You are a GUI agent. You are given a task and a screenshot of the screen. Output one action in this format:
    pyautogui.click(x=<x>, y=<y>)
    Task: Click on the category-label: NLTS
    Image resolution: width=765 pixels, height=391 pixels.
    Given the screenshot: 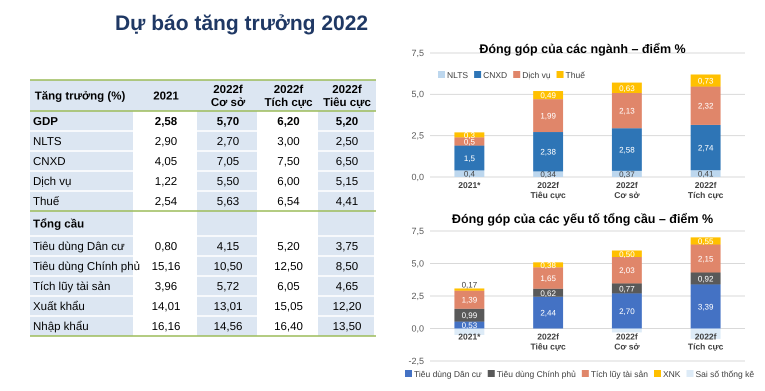 What is the action you would take?
    pyautogui.click(x=47, y=142)
    